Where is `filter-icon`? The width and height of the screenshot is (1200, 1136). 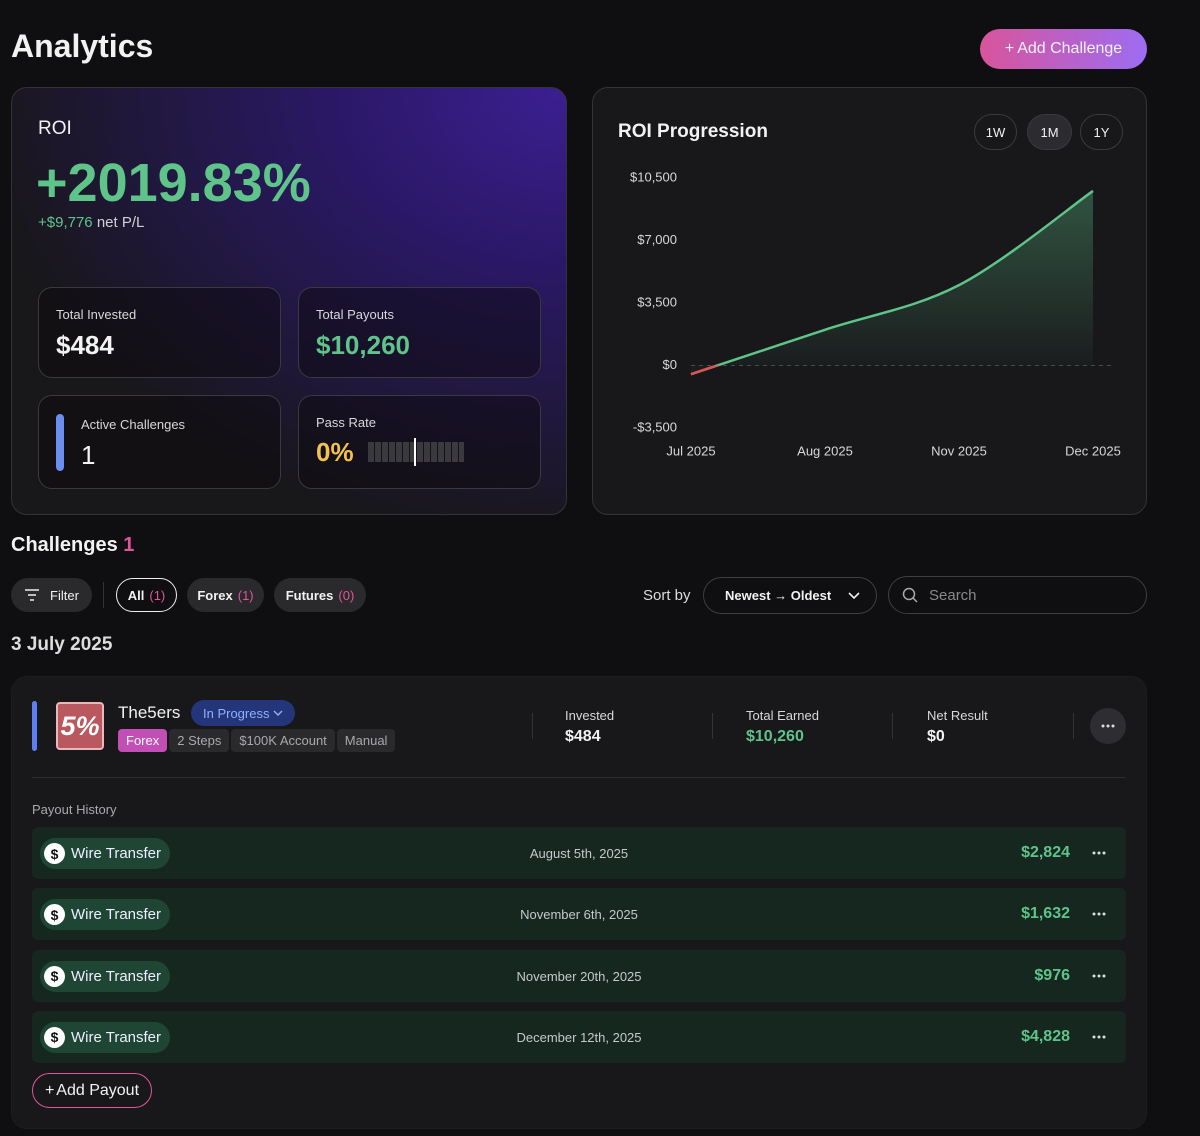 filter-icon is located at coordinates (32, 595).